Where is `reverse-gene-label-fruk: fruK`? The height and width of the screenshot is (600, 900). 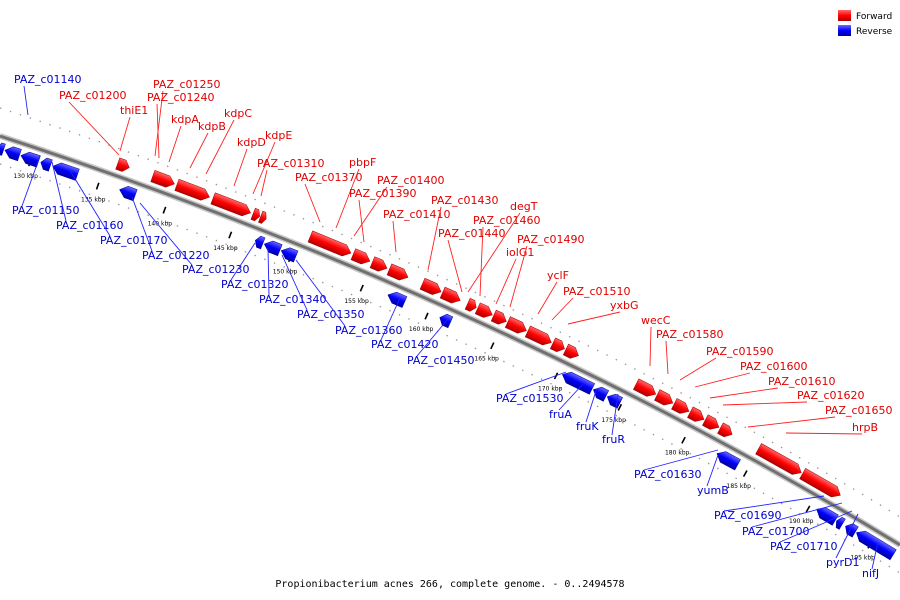 reverse-gene-label-fruk: fruK is located at coordinates (587, 426).